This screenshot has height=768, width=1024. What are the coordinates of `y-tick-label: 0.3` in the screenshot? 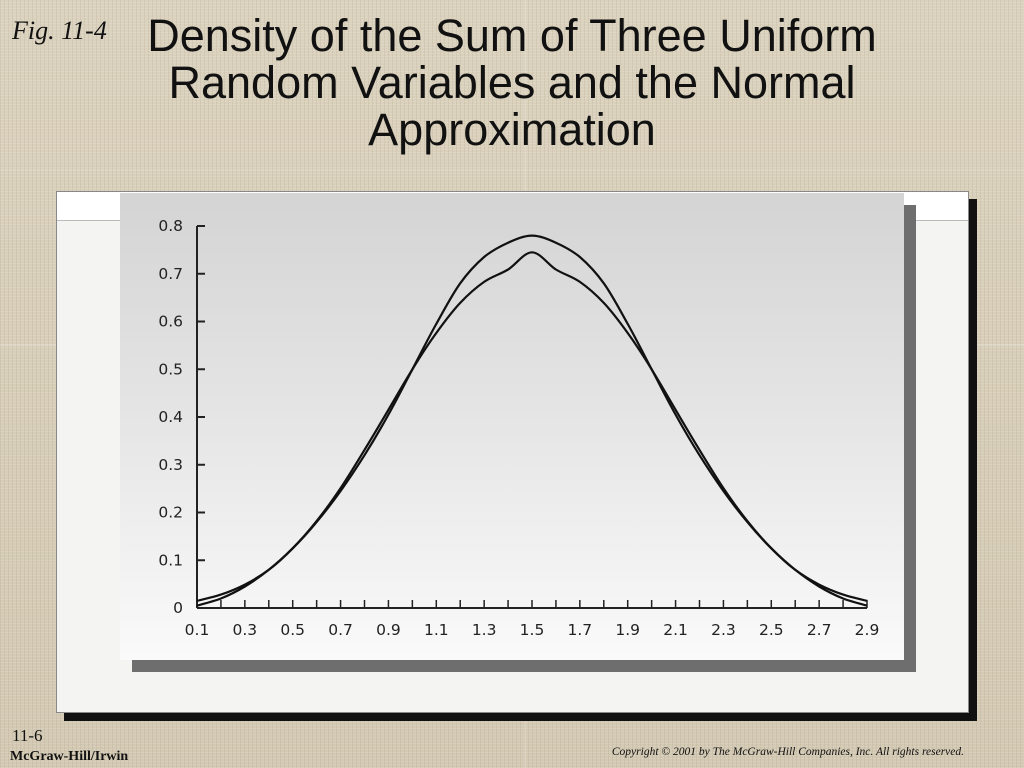 It's located at (170, 465).